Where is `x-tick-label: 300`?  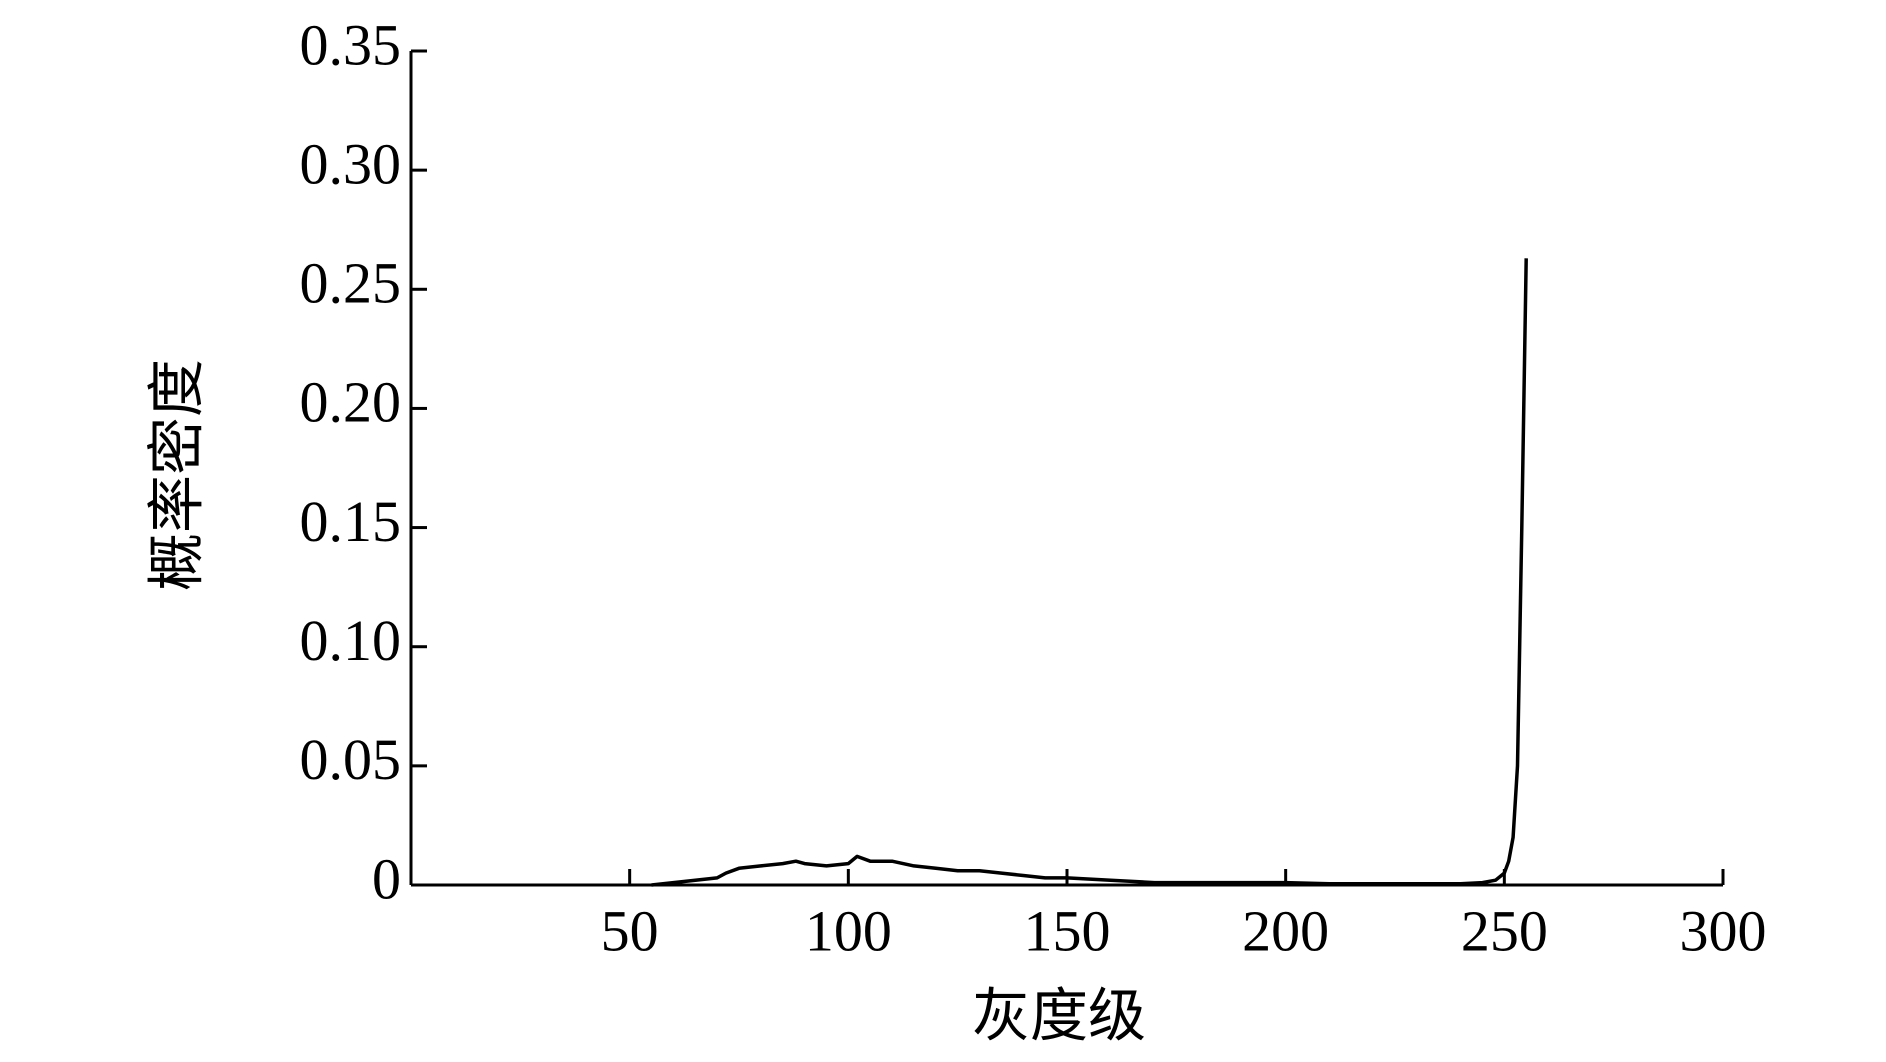 x-tick-label: 300 is located at coordinates (1723, 930).